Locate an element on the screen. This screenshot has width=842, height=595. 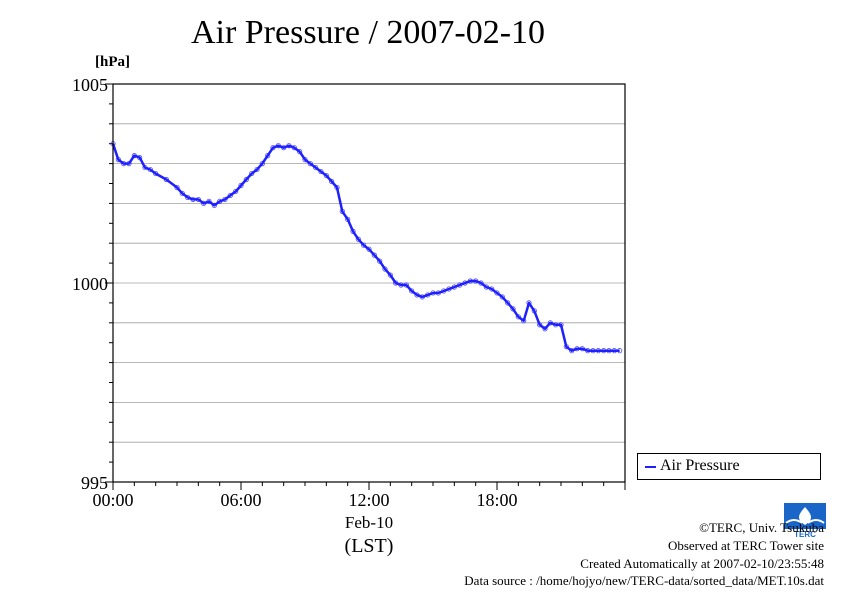
y-tick-label: 1005 is located at coordinates (90, 85).